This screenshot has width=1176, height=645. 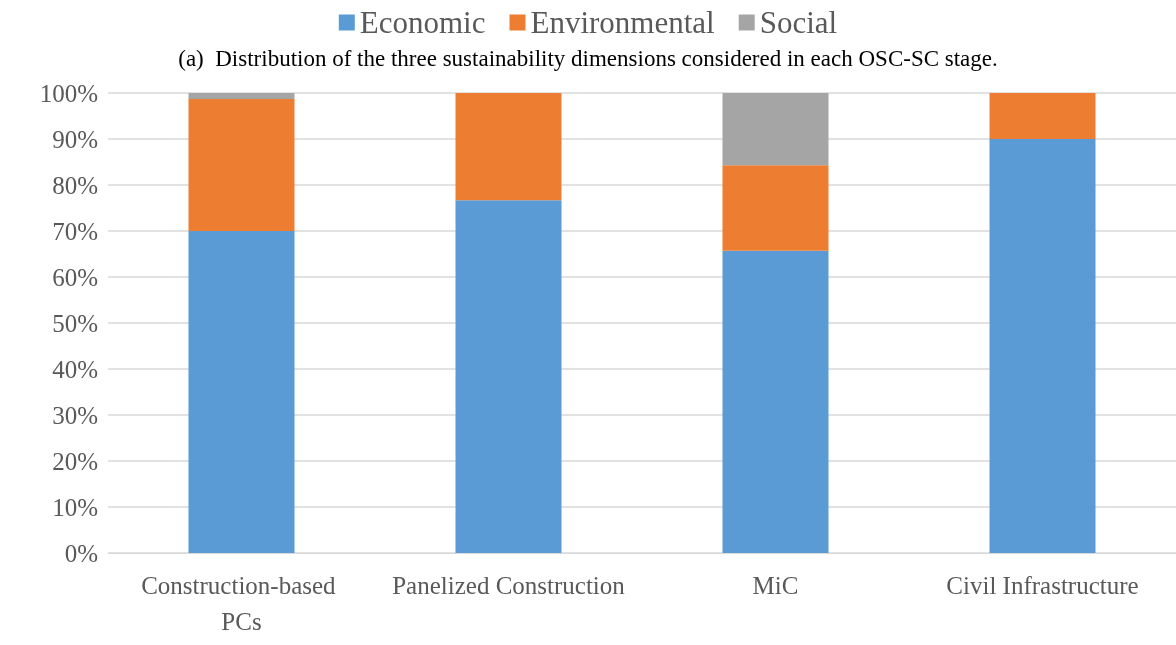 I want to click on y-tick-label: 40%, so click(x=75, y=369).